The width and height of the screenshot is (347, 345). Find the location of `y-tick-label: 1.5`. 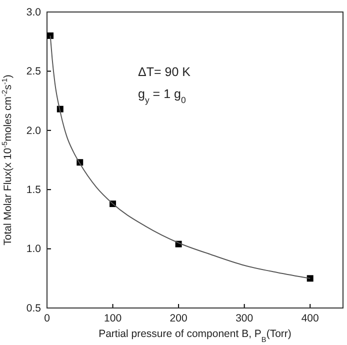

y-tick-label: 1.5 is located at coordinates (34, 190).